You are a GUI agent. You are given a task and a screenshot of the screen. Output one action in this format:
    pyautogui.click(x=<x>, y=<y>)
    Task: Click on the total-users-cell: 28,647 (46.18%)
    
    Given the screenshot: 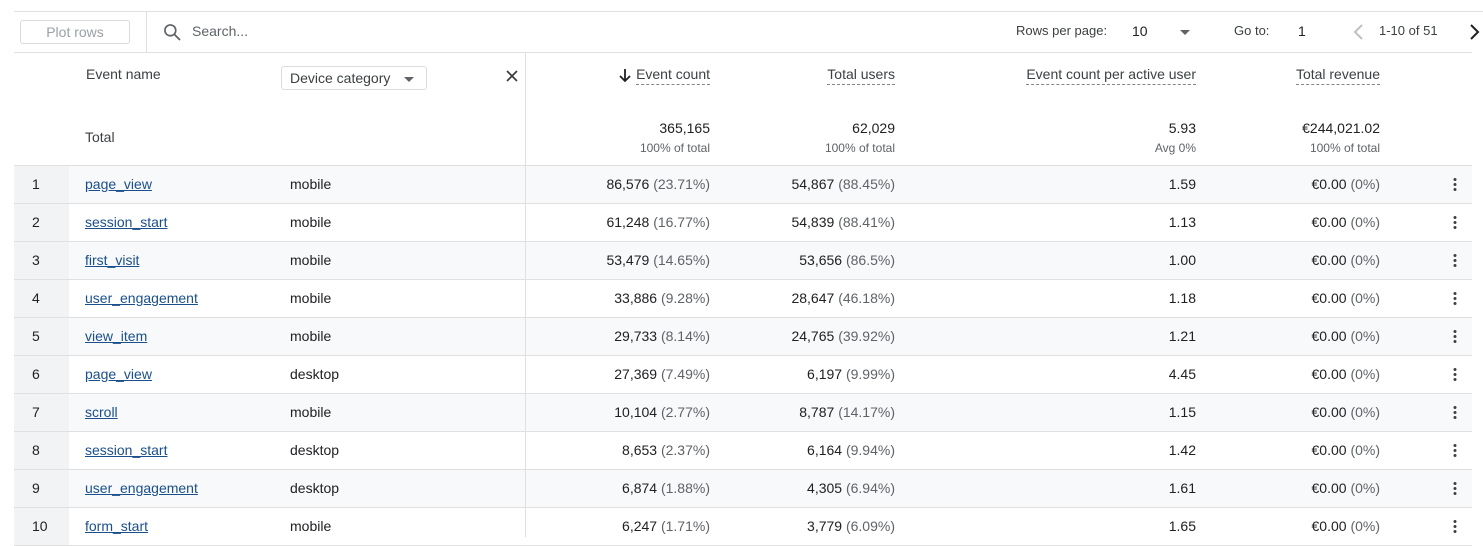 What is the action you would take?
    pyautogui.click(x=843, y=298)
    